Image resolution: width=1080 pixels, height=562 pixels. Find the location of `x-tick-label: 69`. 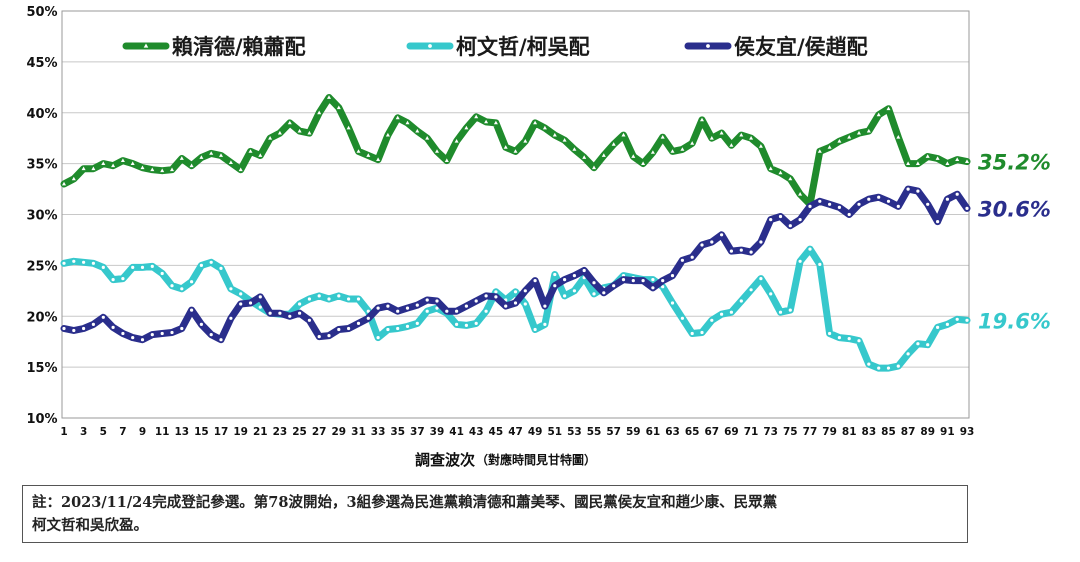

x-tick-label: 69 is located at coordinates (731, 432).